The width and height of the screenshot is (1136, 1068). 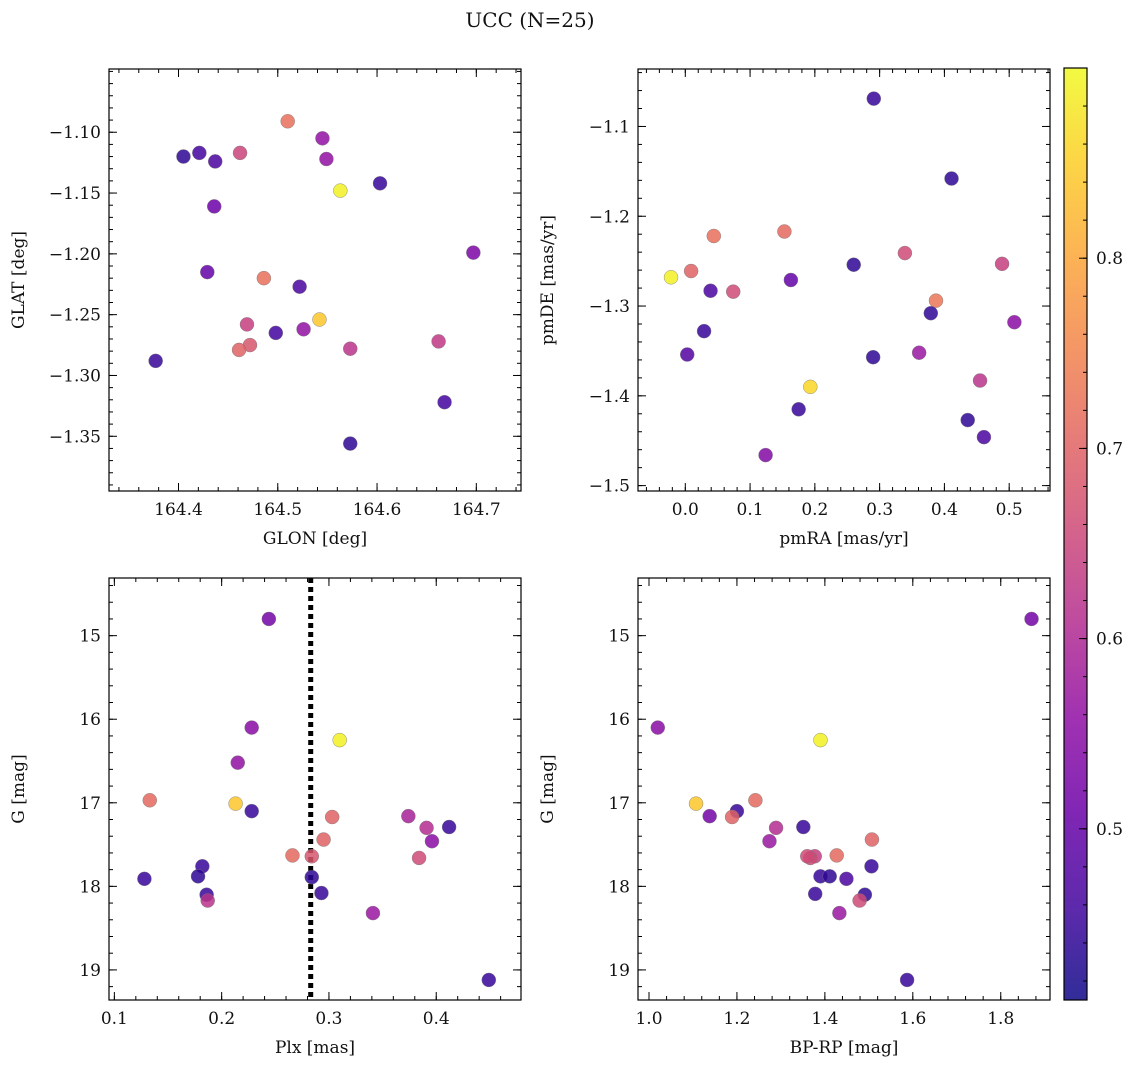 What do you see at coordinates (114, 1019) in the screenshot?
I see `x-tick-label: 0.1` at bounding box center [114, 1019].